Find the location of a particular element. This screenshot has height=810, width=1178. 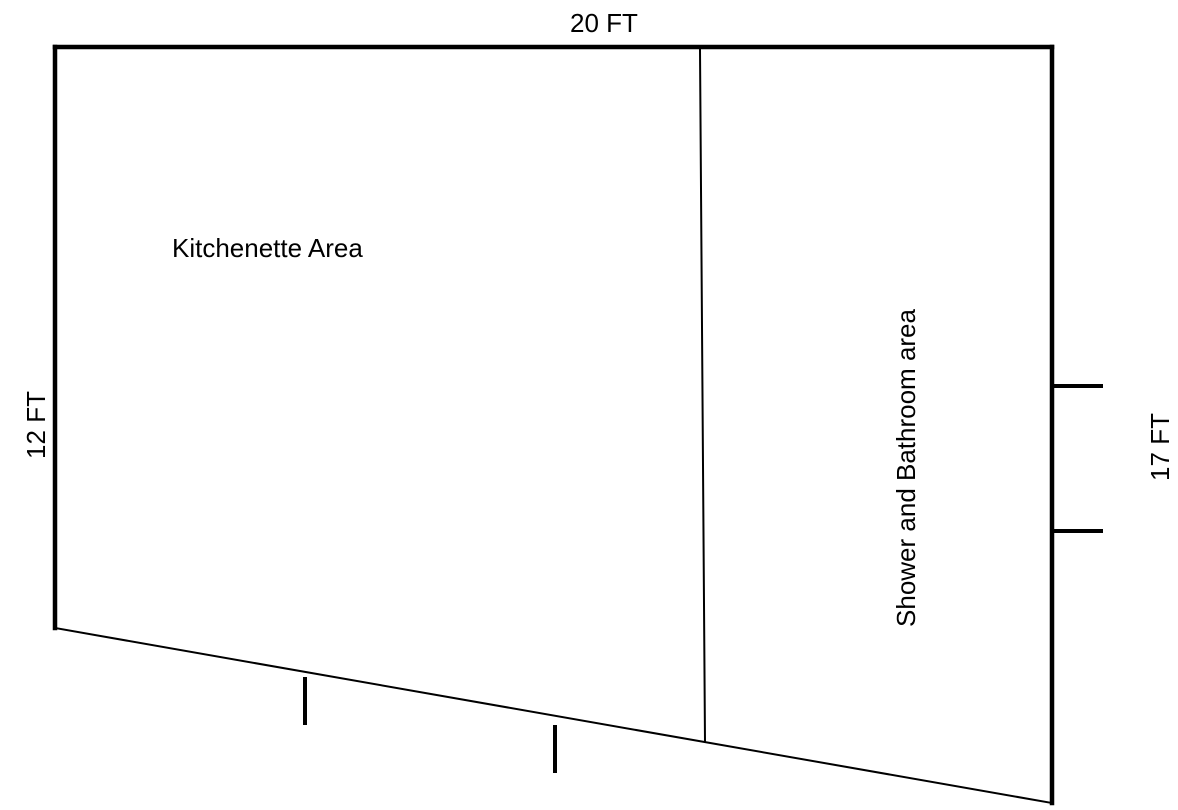

kitchenette-room-label: Kitchenette Area is located at coordinates (267, 248).